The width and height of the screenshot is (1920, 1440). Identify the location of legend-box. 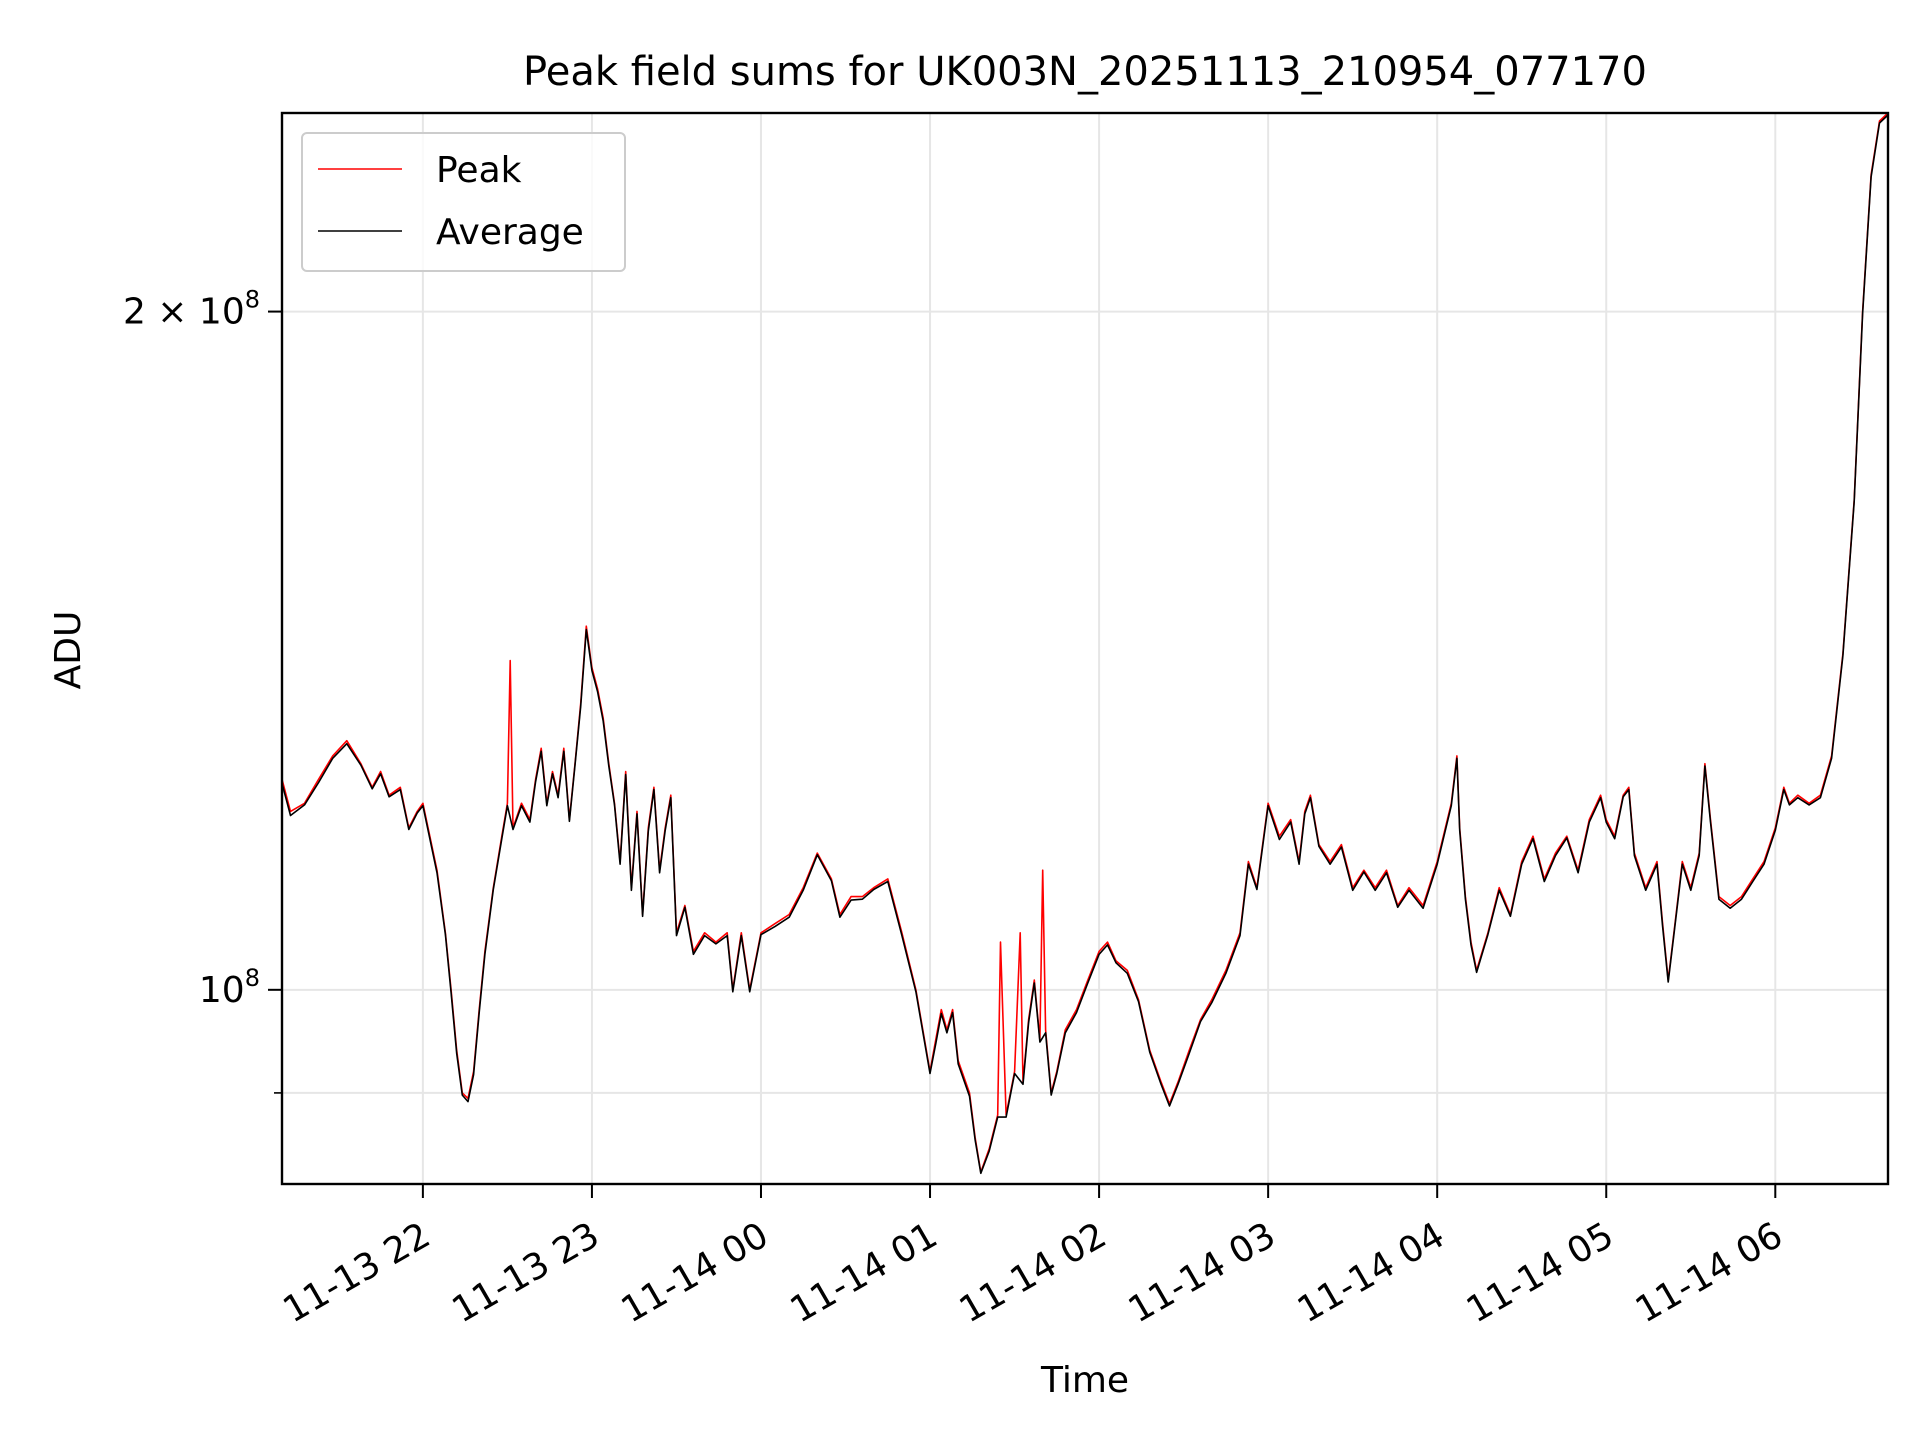
(463, 202).